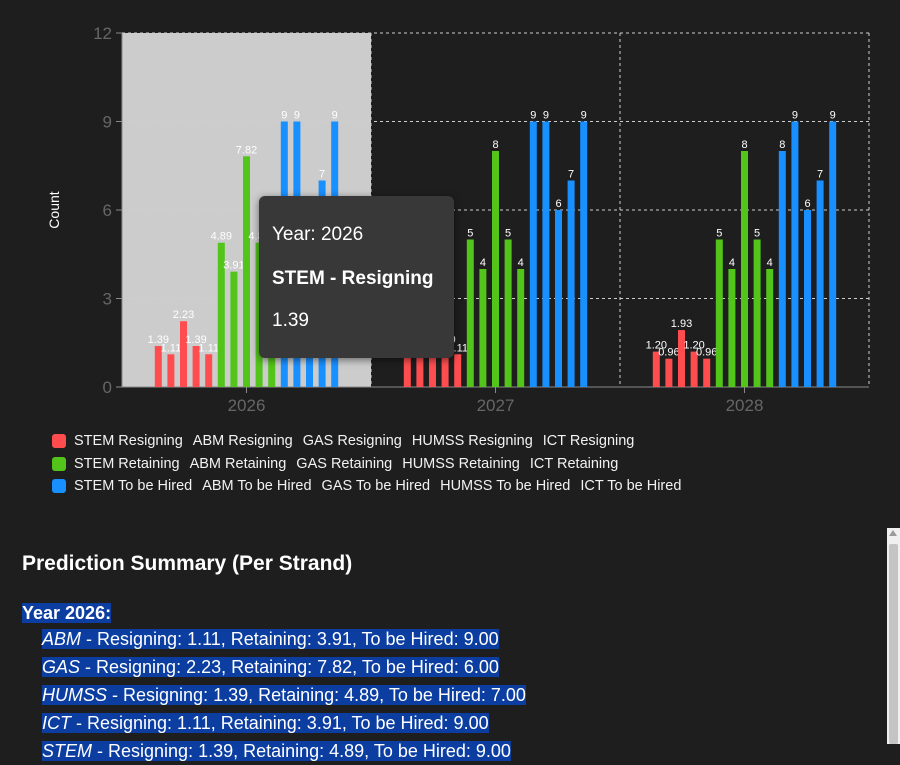 This screenshot has height=765, width=900. What do you see at coordinates (54, 209) in the screenshot?
I see `y-axis-title: Count` at bounding box center [54, 209].